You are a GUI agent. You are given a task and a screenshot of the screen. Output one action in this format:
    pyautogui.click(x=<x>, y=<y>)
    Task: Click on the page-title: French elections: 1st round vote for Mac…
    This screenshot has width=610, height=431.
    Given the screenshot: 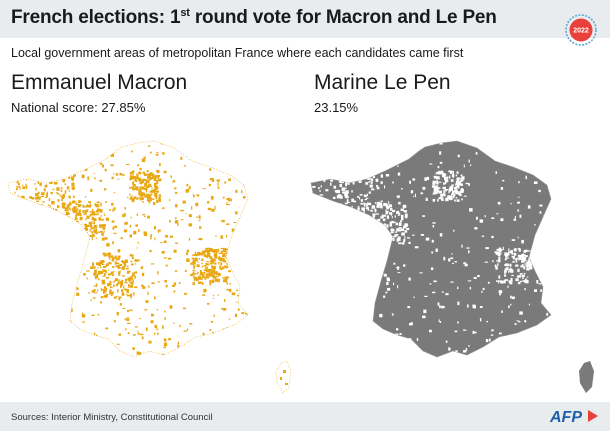 What is the action you would take?
    pyautogui.click(x=254, y=17)
    